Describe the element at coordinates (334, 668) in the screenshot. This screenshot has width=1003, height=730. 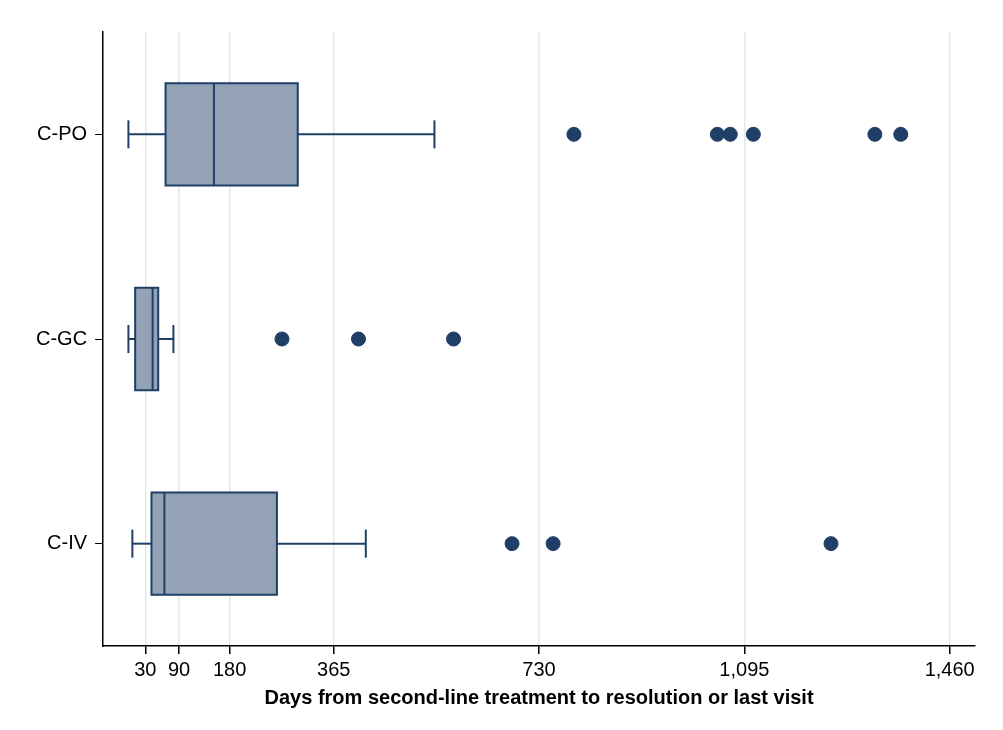
I see `x-tick-label: 365` at that location.